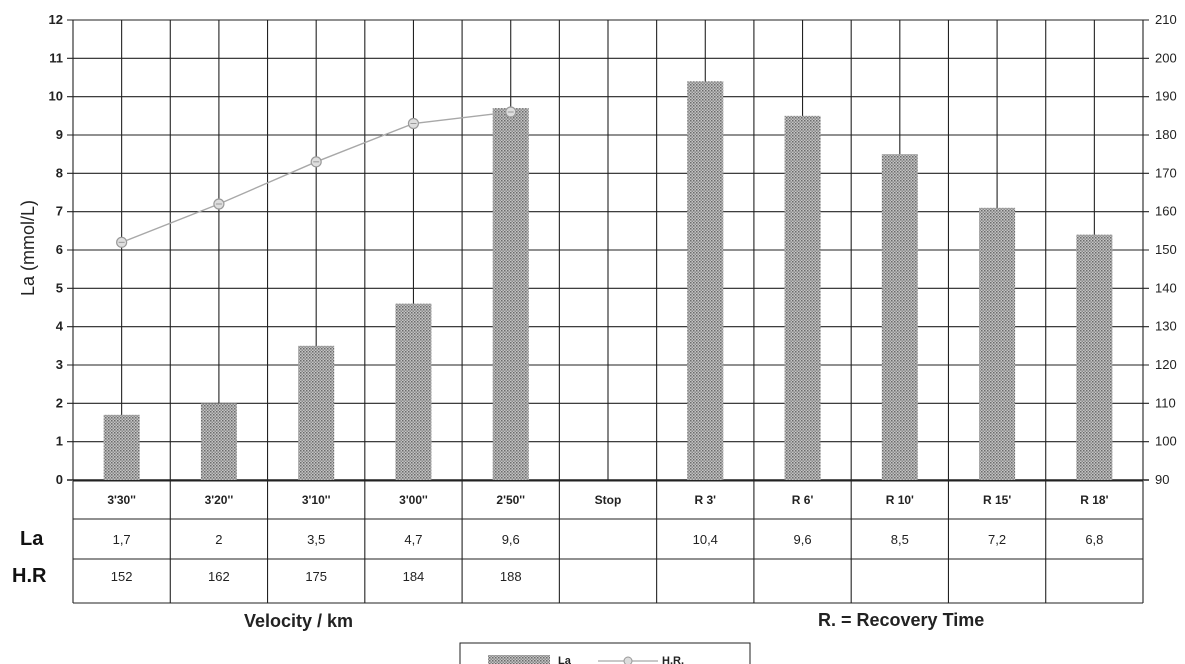 The image size is (1185, 664). What do you see at coordinates (901, 620) in the screenshot?
I see `recovery-time-note: R. = Recovery Time` at bounding box center [901, 620].